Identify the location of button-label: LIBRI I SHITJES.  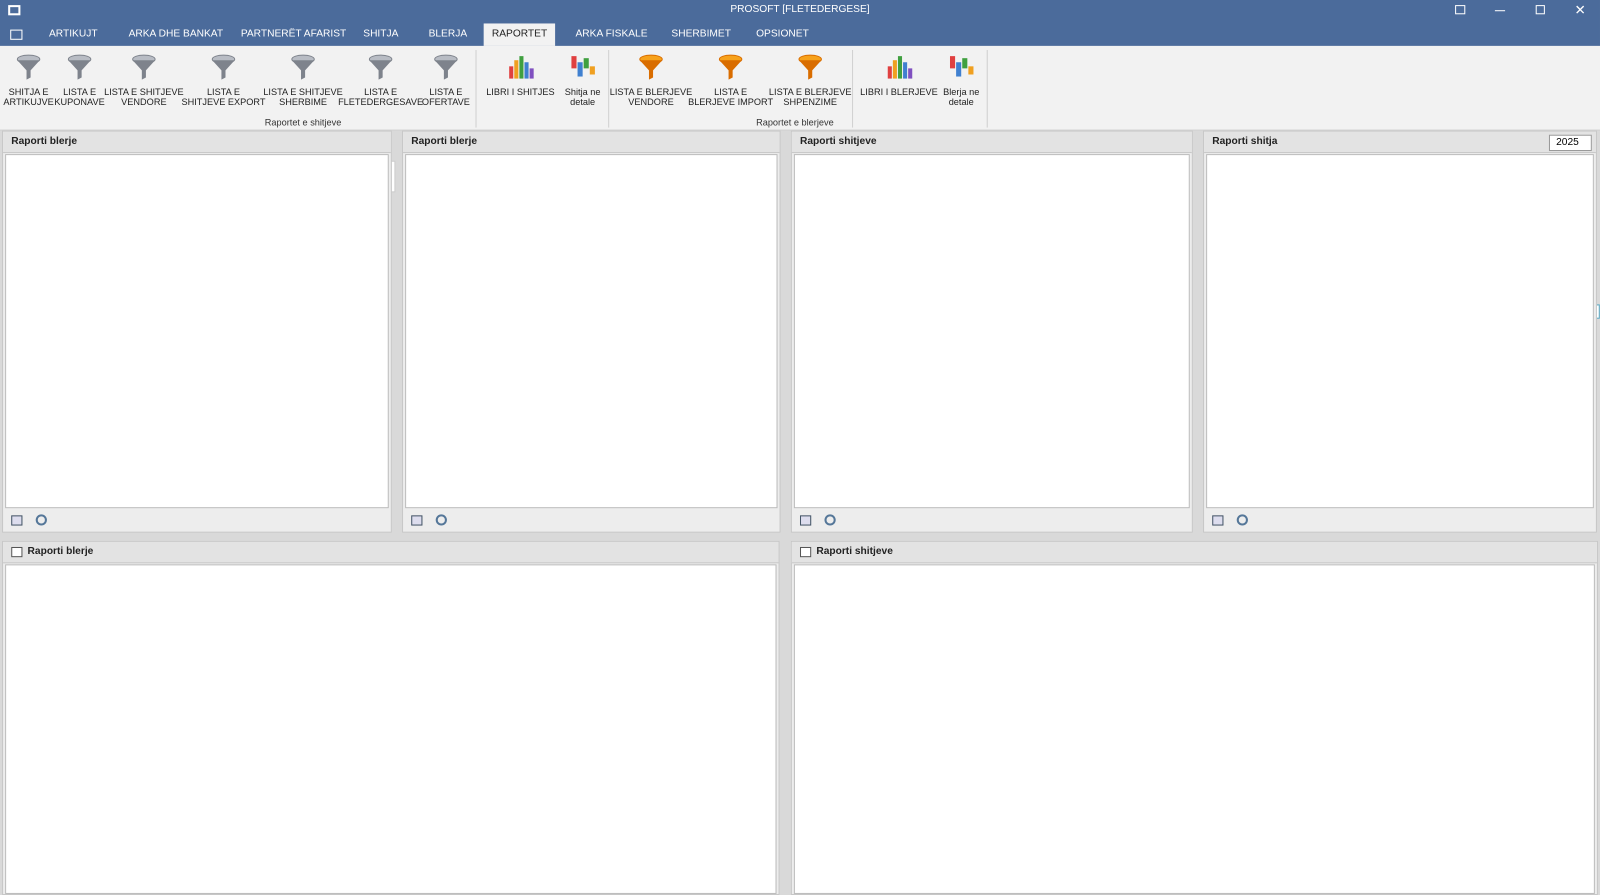
(520, 91).